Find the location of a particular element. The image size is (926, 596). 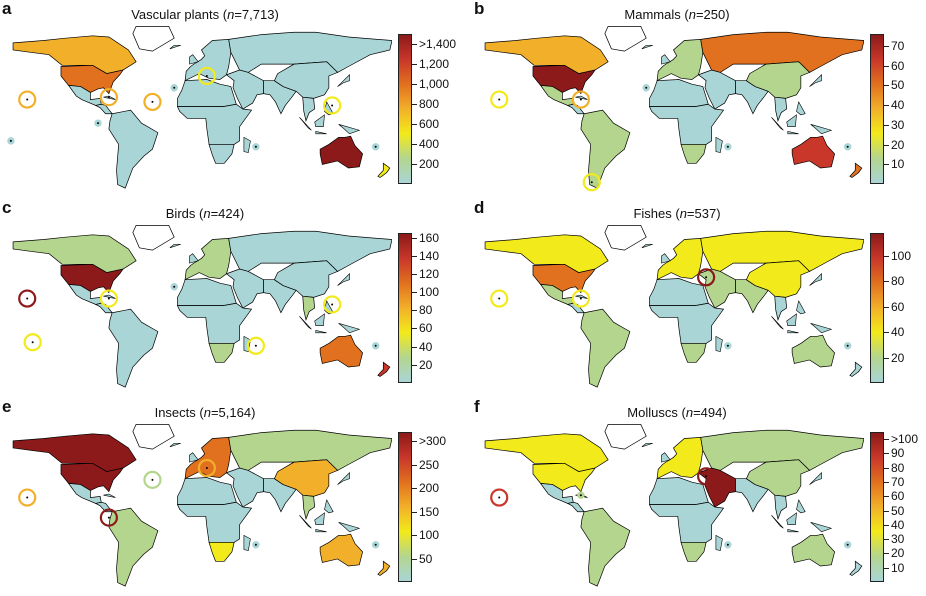

legend-tick-label: 1,200 is located at coordinates (434, 64).